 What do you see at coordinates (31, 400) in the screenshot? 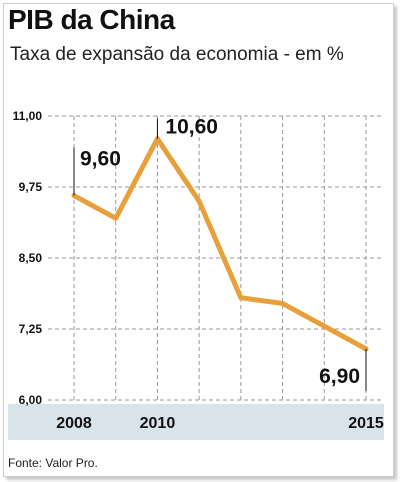
I see `y-tick-label: 6,00` at bounding box center [31, 400].